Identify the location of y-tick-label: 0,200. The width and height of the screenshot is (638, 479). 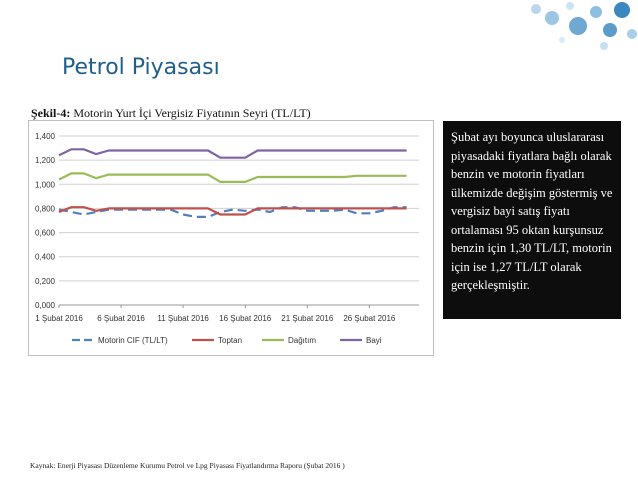
(45, 281).